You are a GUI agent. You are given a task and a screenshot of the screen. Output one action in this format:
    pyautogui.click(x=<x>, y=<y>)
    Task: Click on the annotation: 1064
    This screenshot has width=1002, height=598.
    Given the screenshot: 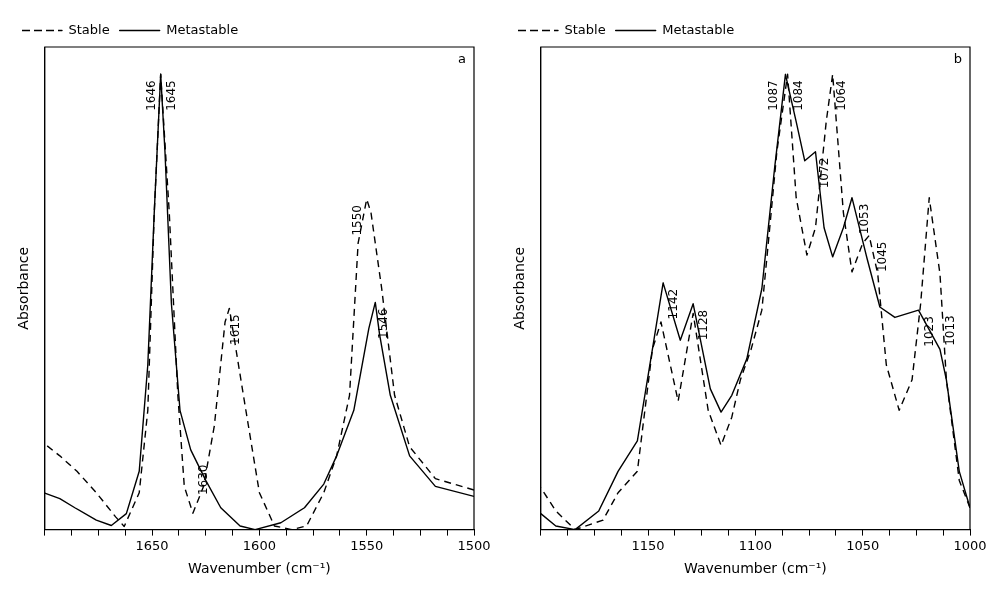 What is the action you would take?
    pyautogui.click(x=840, y=95)
    